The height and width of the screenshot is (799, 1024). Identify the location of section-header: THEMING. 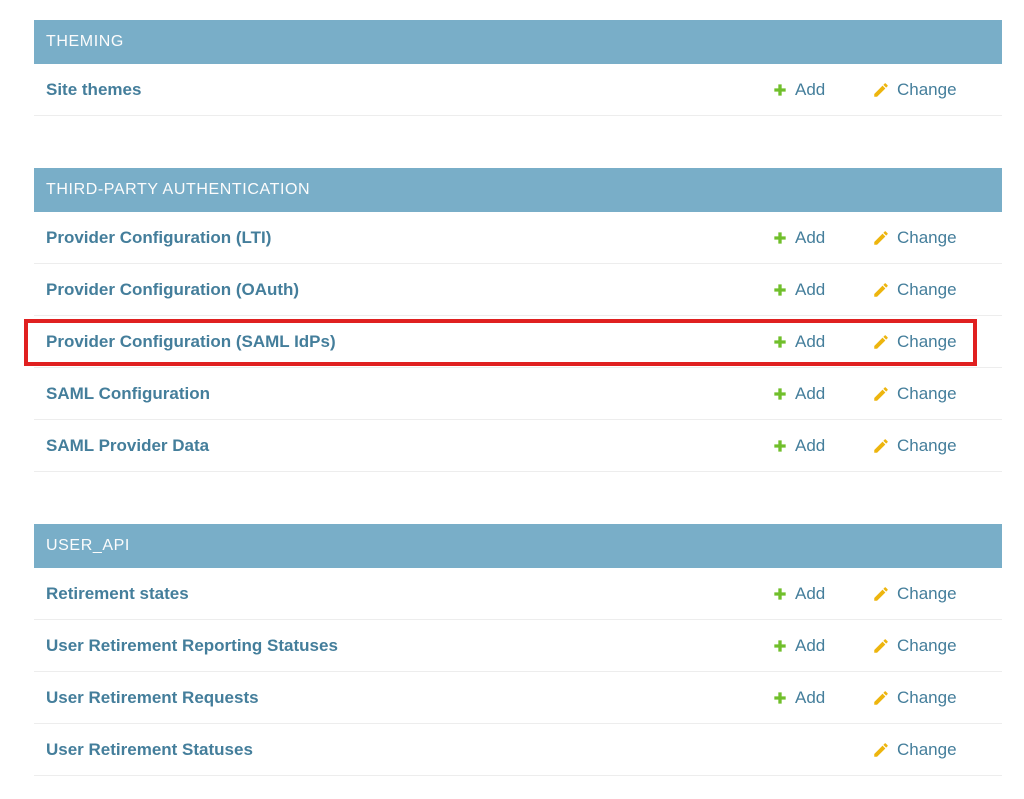
(518, 42).